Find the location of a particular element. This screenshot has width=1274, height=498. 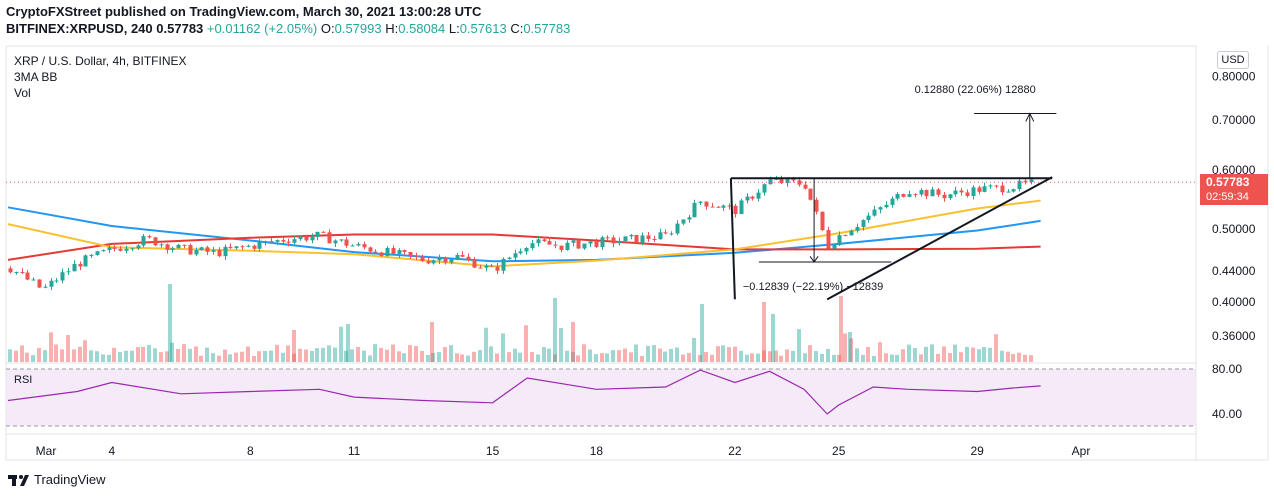

legend-symbol: XRP / U.S. Dollar, 4h, BITFINEX is located at coordinates (100, 61).